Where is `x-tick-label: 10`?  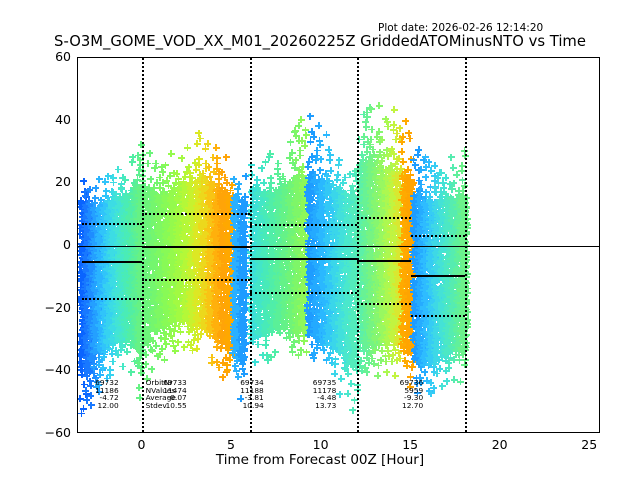 x-tick-label: 10 is located at coordinates (320, 444).